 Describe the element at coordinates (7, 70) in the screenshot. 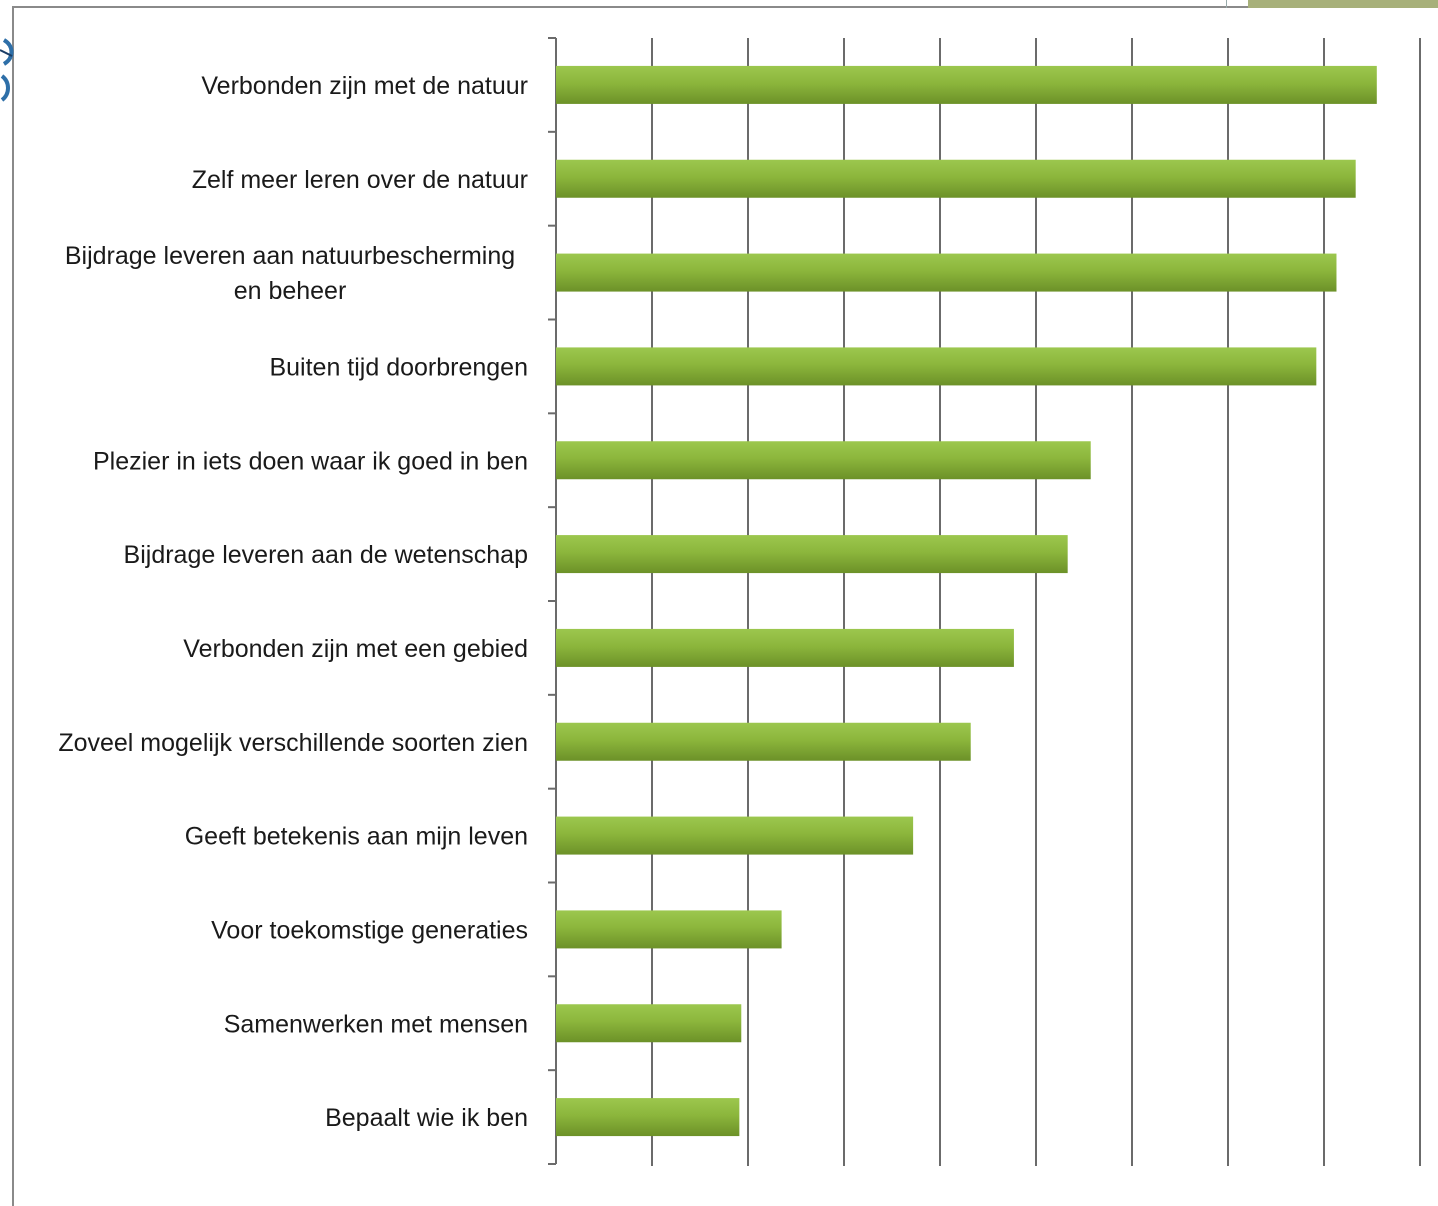

I see `logo-fragment-icon` at that location.